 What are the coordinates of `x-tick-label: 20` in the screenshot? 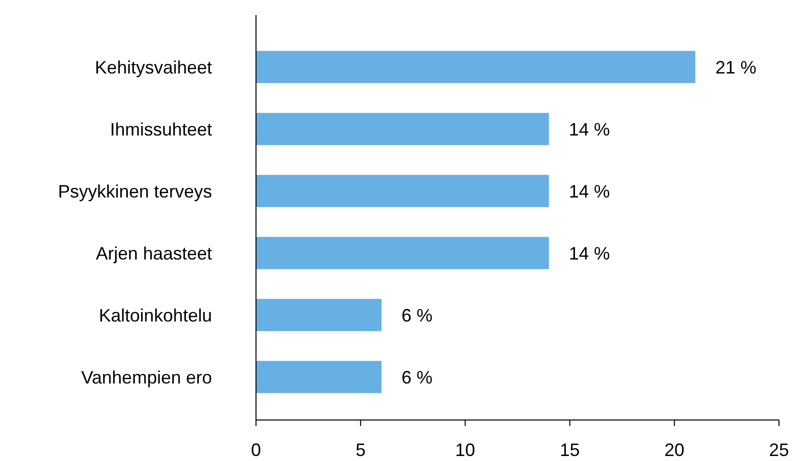 It's located at (674, 450).